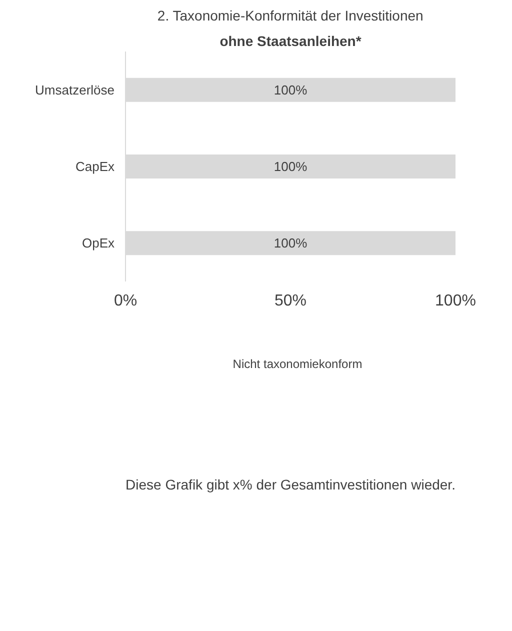 This screenshot has width=512, height=631. I want to click on text: Diese Grafik gibt x% der Gesamtinvestitionen wieder., so click(291, 484).